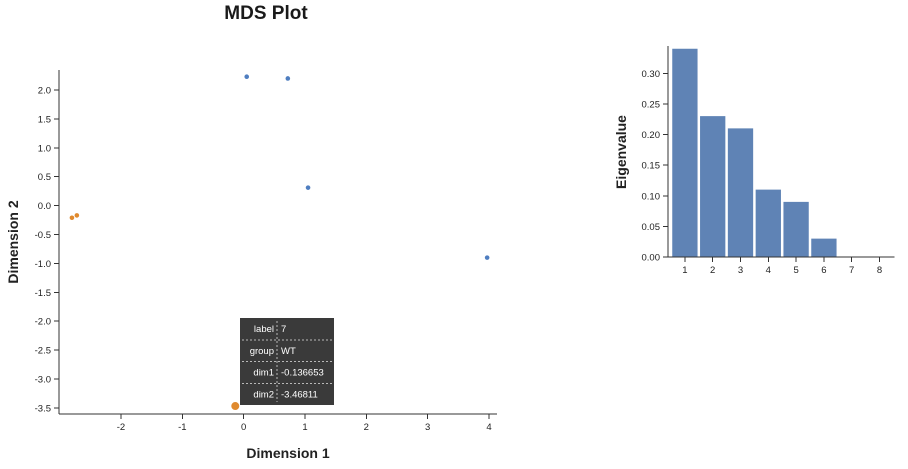 The height and width of the screenshot is (469, 908). I want to click on tooltip-value-dim1: -0.136653, so click(302, 373).